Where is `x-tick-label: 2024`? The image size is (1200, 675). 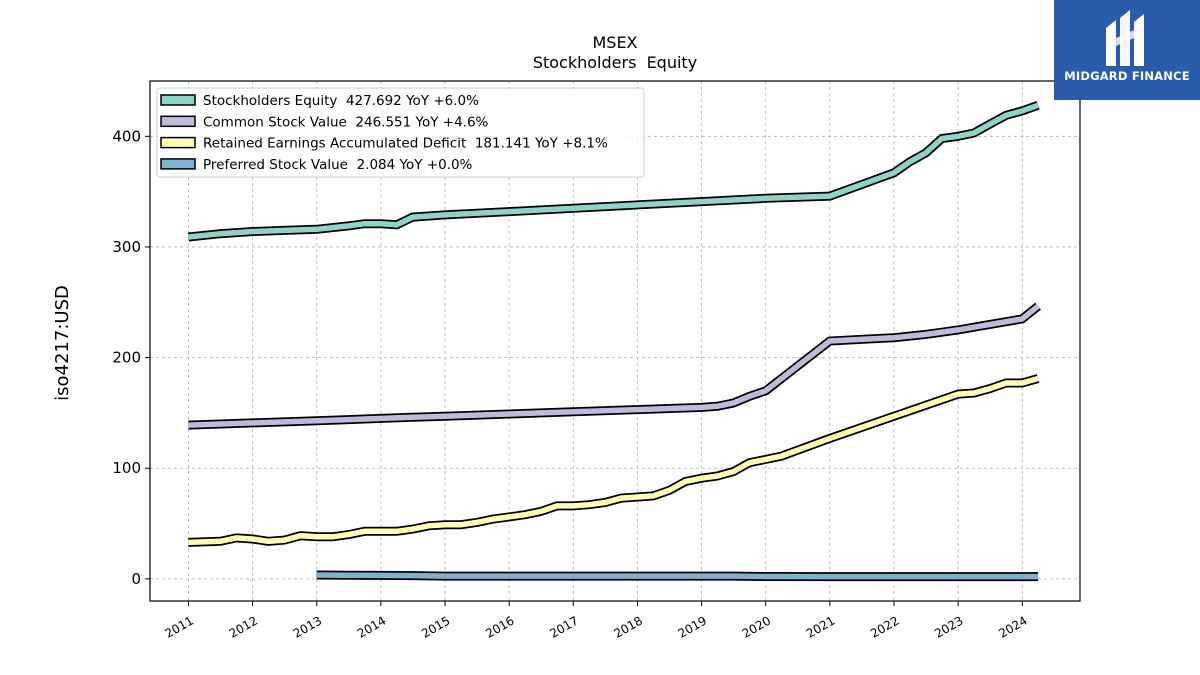
x-tick-label: 2024 is located at coordinates (1012, 626).